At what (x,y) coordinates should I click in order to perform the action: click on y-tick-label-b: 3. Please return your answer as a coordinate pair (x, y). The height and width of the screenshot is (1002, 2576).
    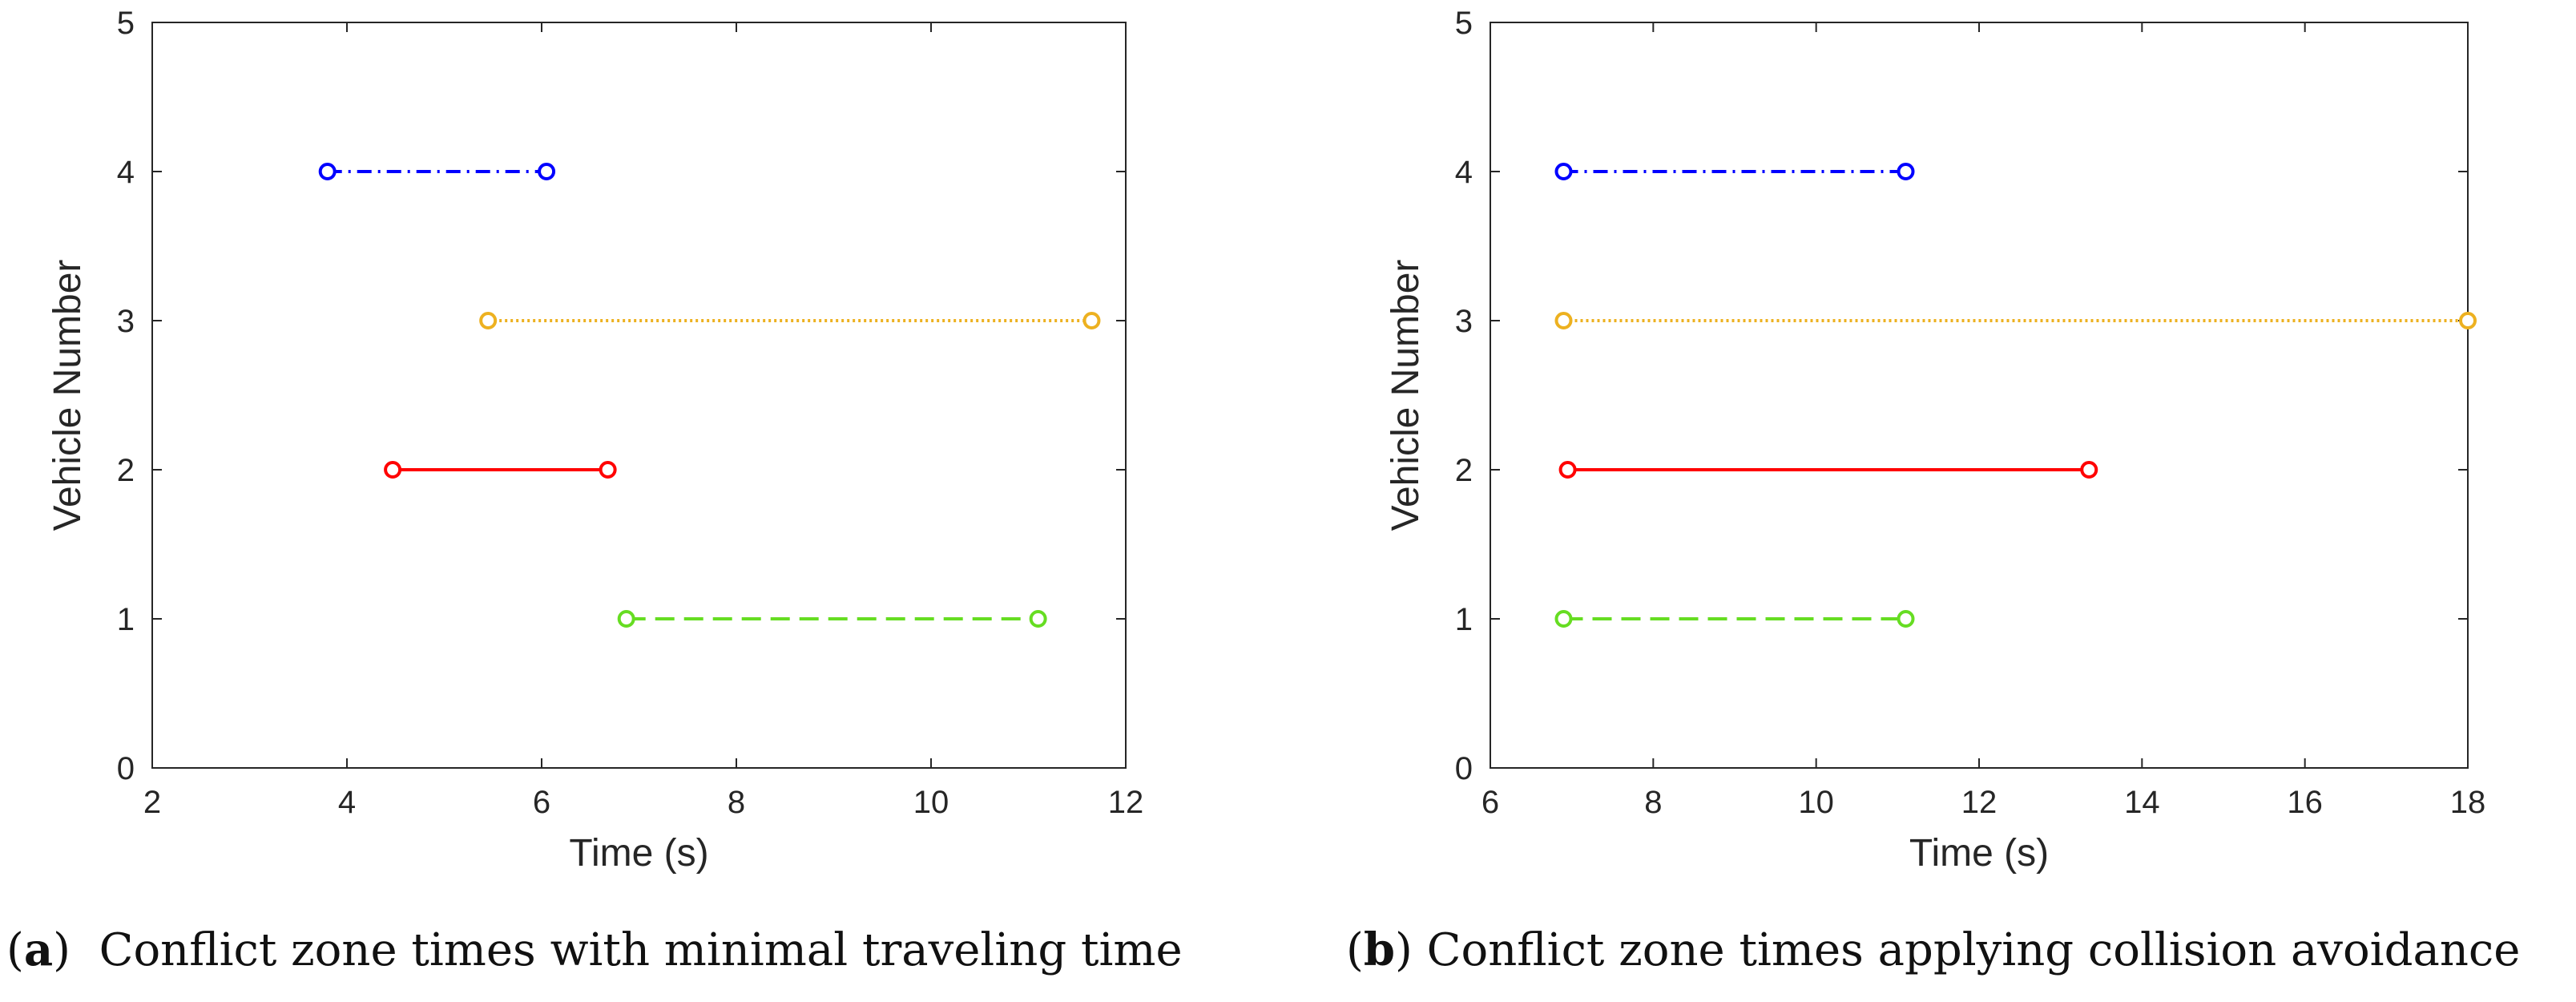
    Looking at the image, I should click on (1464, 321).